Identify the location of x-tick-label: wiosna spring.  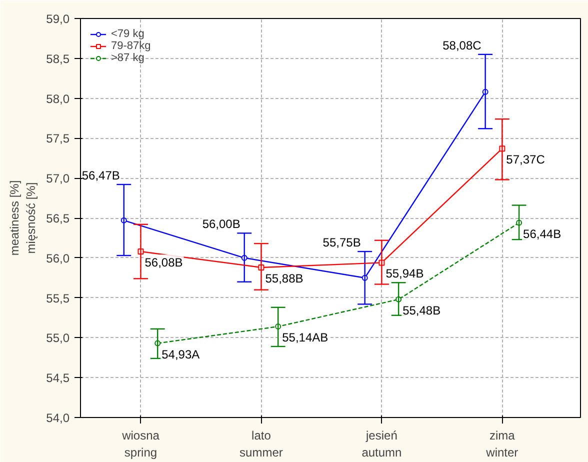
(140, 444).